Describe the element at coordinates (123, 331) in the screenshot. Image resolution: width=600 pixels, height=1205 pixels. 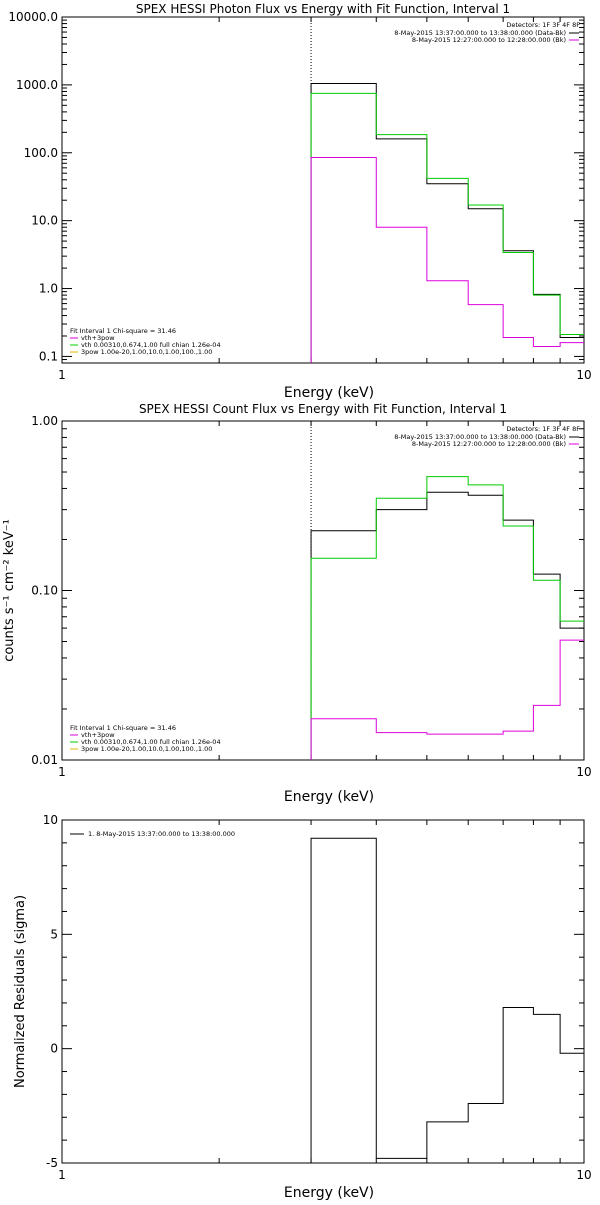
I see `panel1-fit-header: Fit Interval 1 Chi-square = 31.46` at that location.